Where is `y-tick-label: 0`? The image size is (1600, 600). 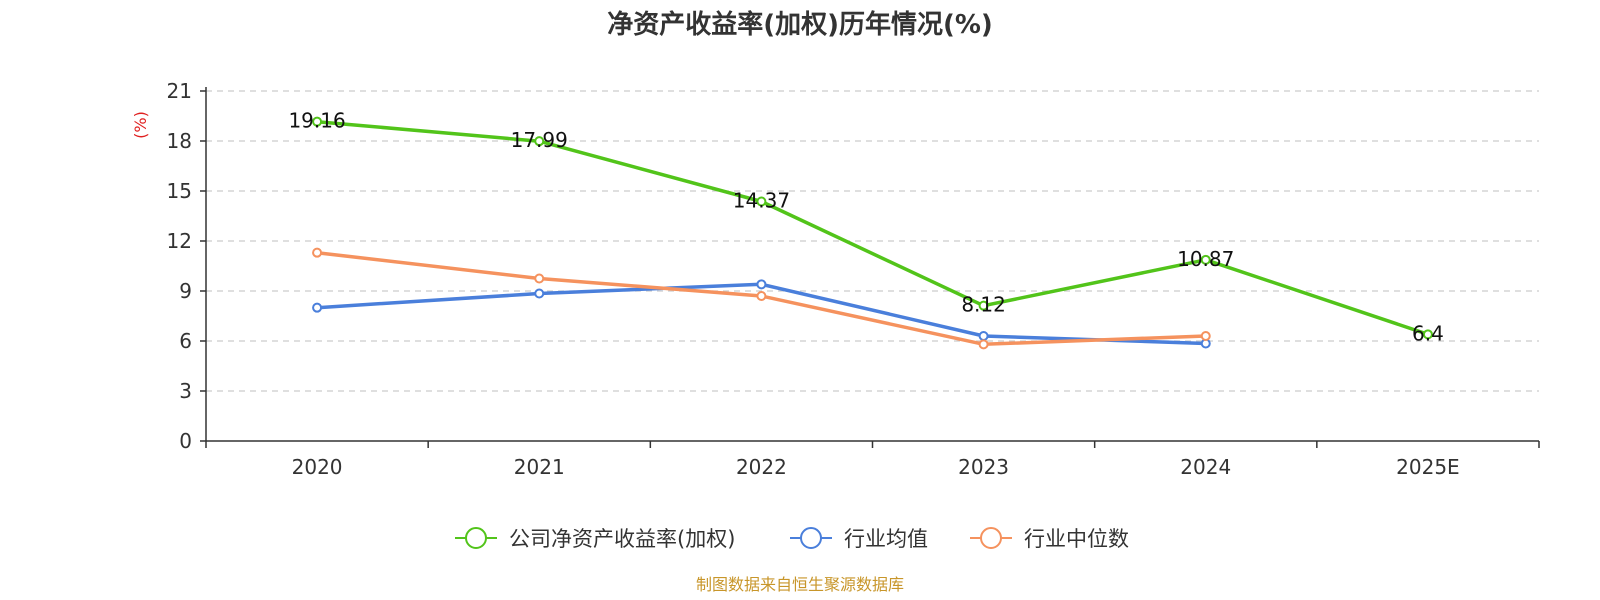 y-tick-label: 0 is located at coordinates (185, 441).